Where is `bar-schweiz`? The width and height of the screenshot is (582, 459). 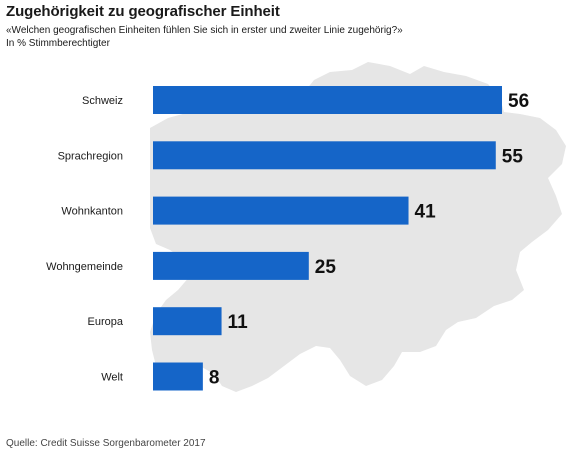 bar-schweiz is located at coordinates (327, 100).